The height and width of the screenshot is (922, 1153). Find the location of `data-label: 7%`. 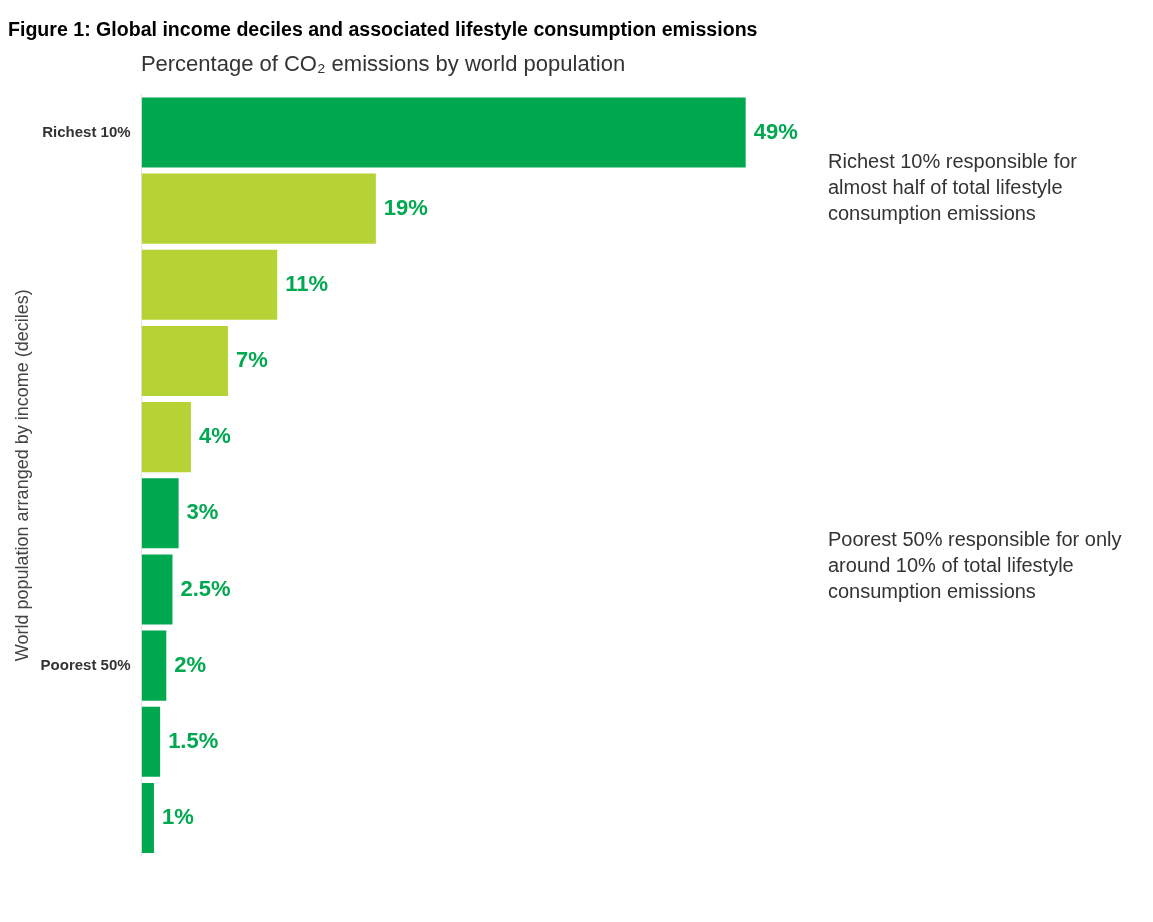

data-label: 7% is located at coordinates (251, 360).